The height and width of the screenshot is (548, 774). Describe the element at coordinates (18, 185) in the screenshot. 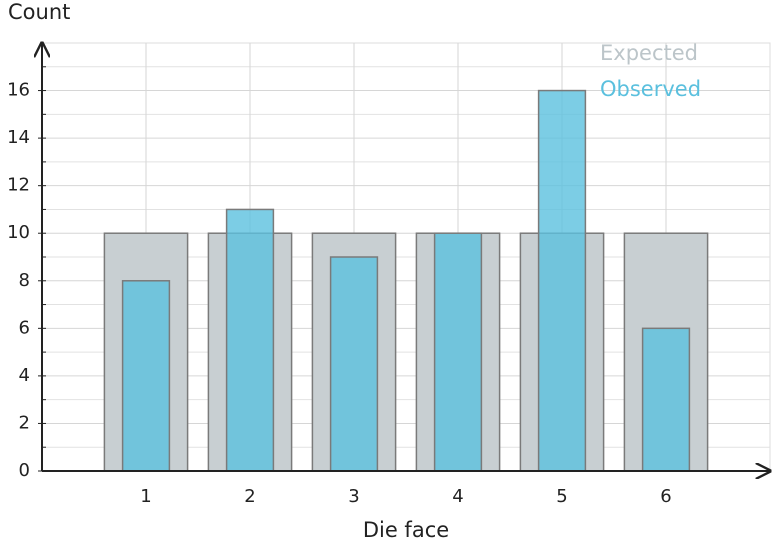

I see `y-tick-label: 12` at that location.